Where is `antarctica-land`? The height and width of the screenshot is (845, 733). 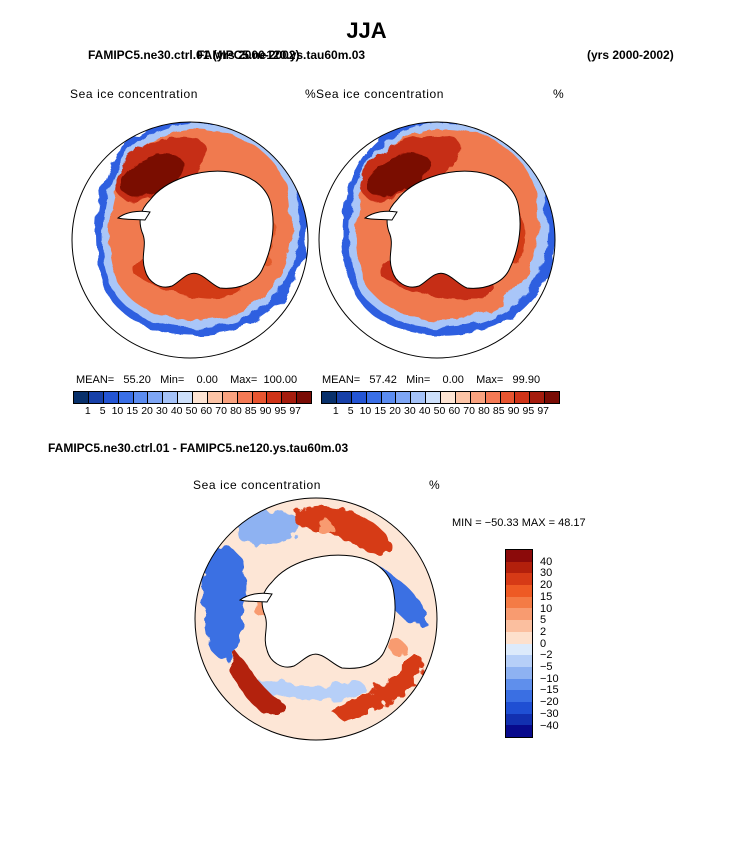 antarctica-land is located at coordinates (328, 611).